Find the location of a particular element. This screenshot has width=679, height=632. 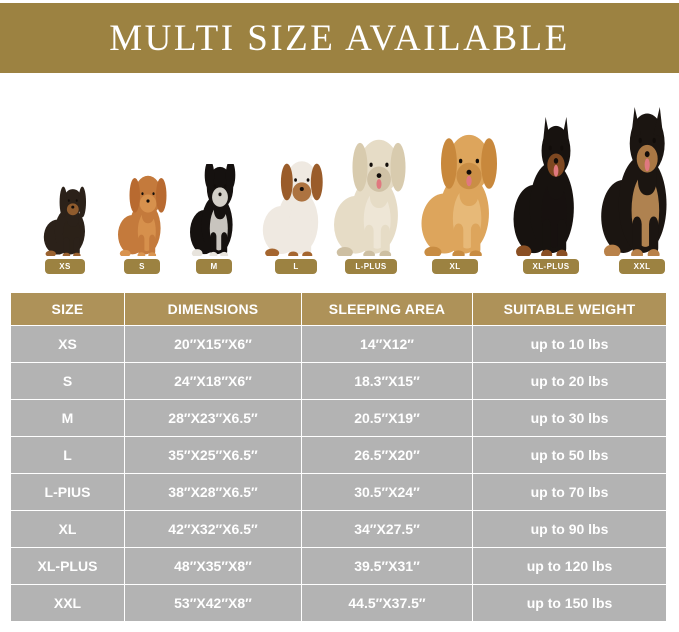

dog-germanshepherd-icon is located at coordinates (635, 180).